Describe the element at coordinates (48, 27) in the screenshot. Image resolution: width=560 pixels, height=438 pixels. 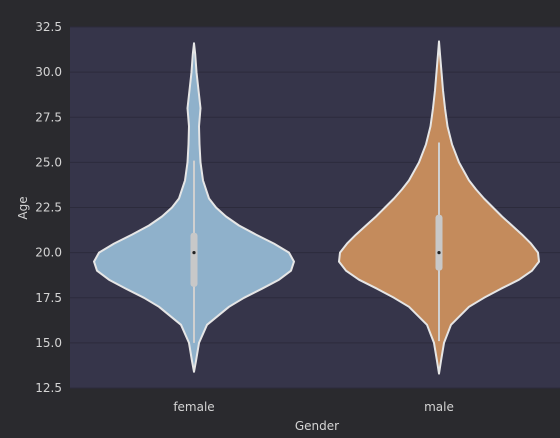
I see `y-tick-label: 32.5` at that location.